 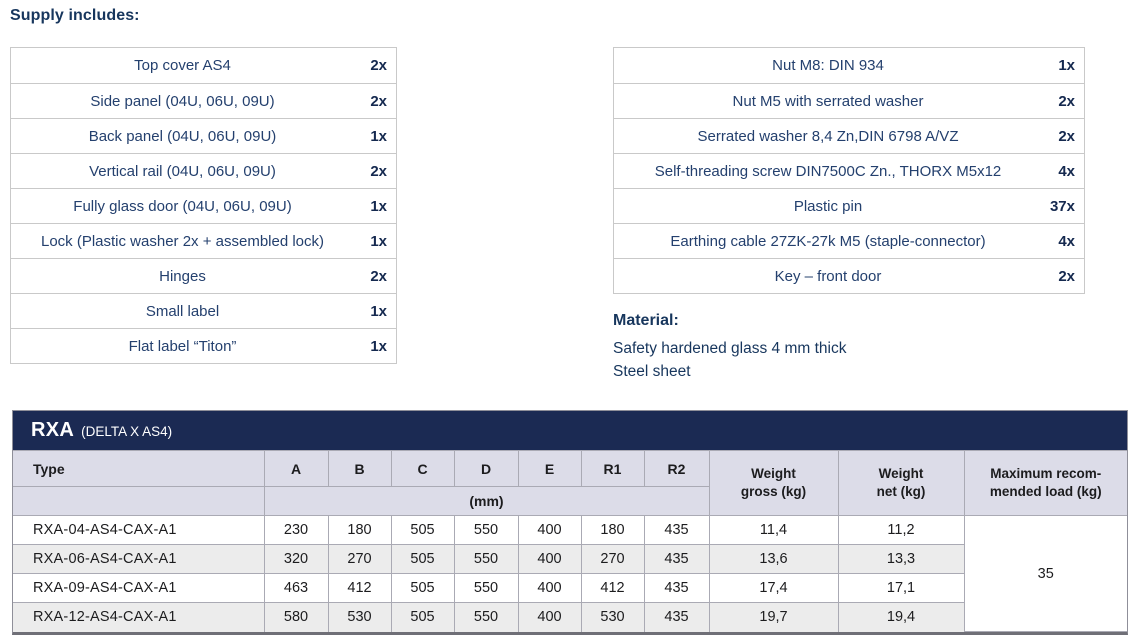 I want to click on supply-row: Top cover AS4 2x, so click(x=203, y=65).